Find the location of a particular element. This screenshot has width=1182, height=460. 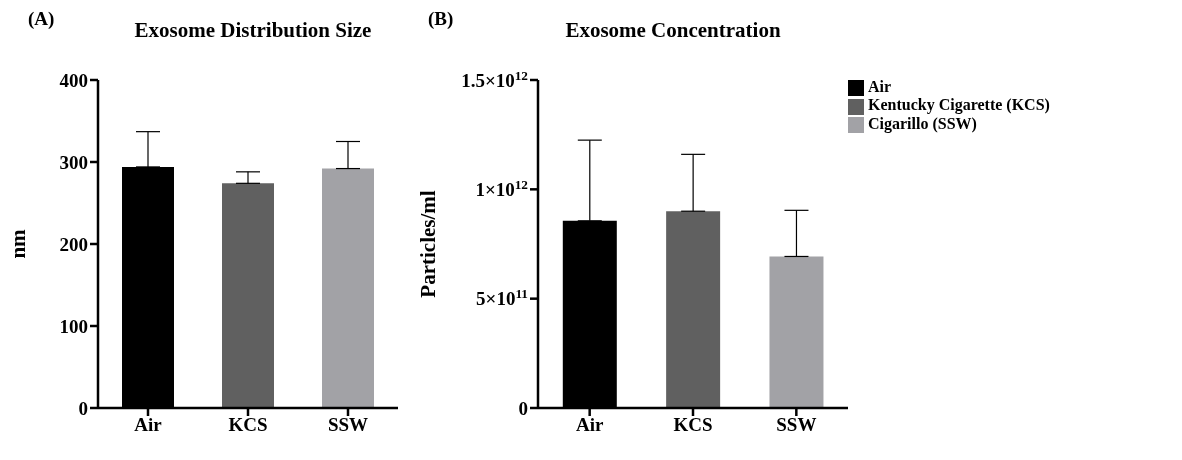

chart-title: Exosome Distribution Size is located at coordinates (253, 30).